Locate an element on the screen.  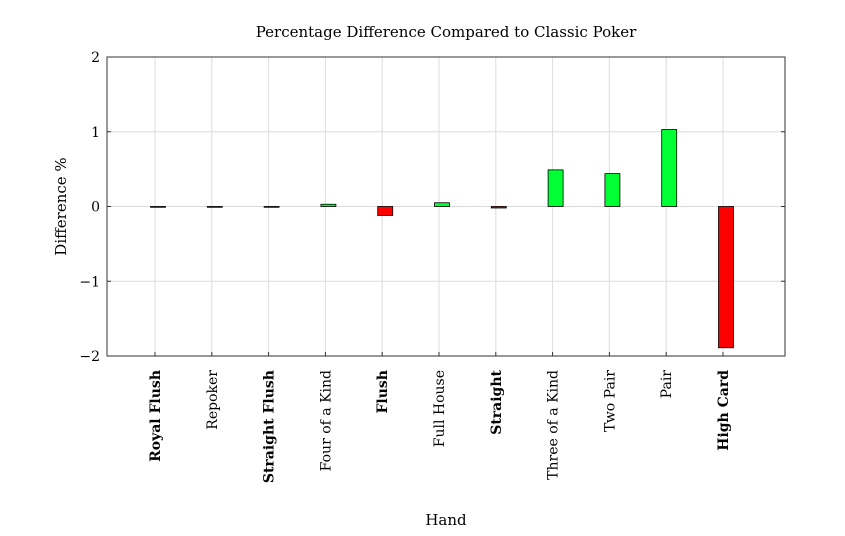
y-tick-label: −2 is located at coordinates (89, 357).